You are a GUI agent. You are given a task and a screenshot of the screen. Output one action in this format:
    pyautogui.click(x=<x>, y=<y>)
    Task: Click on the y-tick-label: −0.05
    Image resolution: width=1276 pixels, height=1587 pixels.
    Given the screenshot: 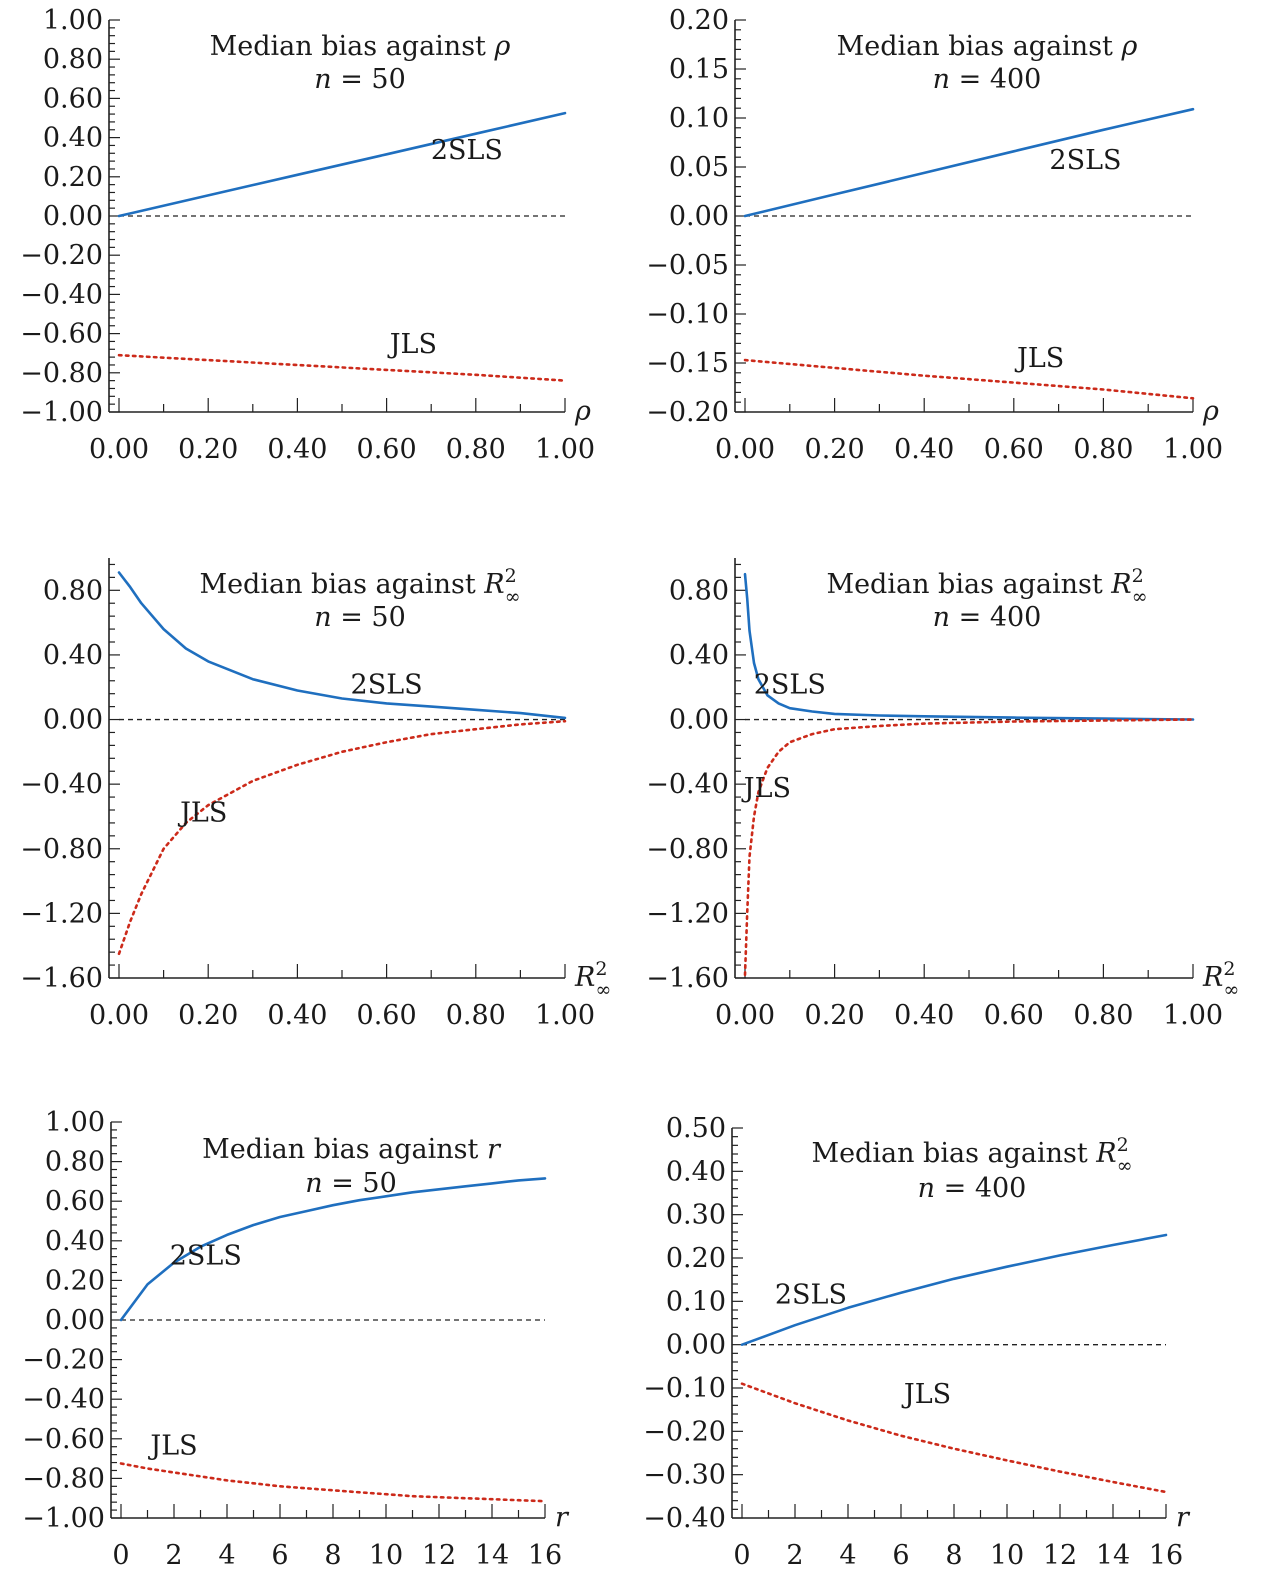 What is the action you would take?
    pyautogui.click(x=687, y=265)
    